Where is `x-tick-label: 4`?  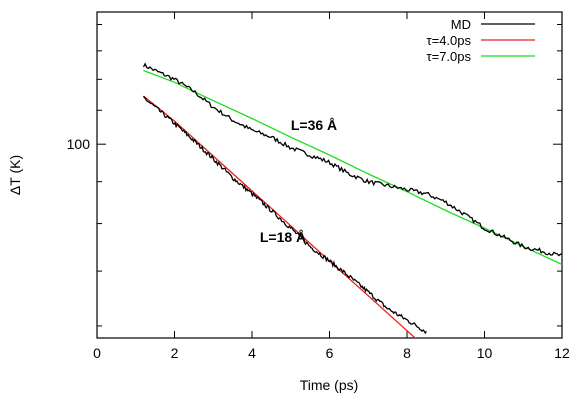
x-tick-label: 4 is located at coordinates (252, 353).